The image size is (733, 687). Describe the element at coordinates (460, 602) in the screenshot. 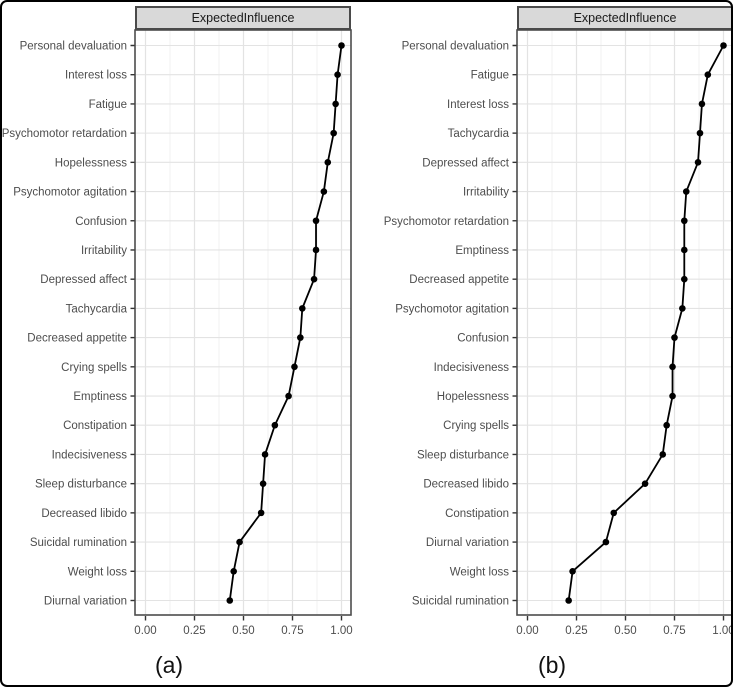

I see `y-axis-label: Suicidal rumination` at that location.